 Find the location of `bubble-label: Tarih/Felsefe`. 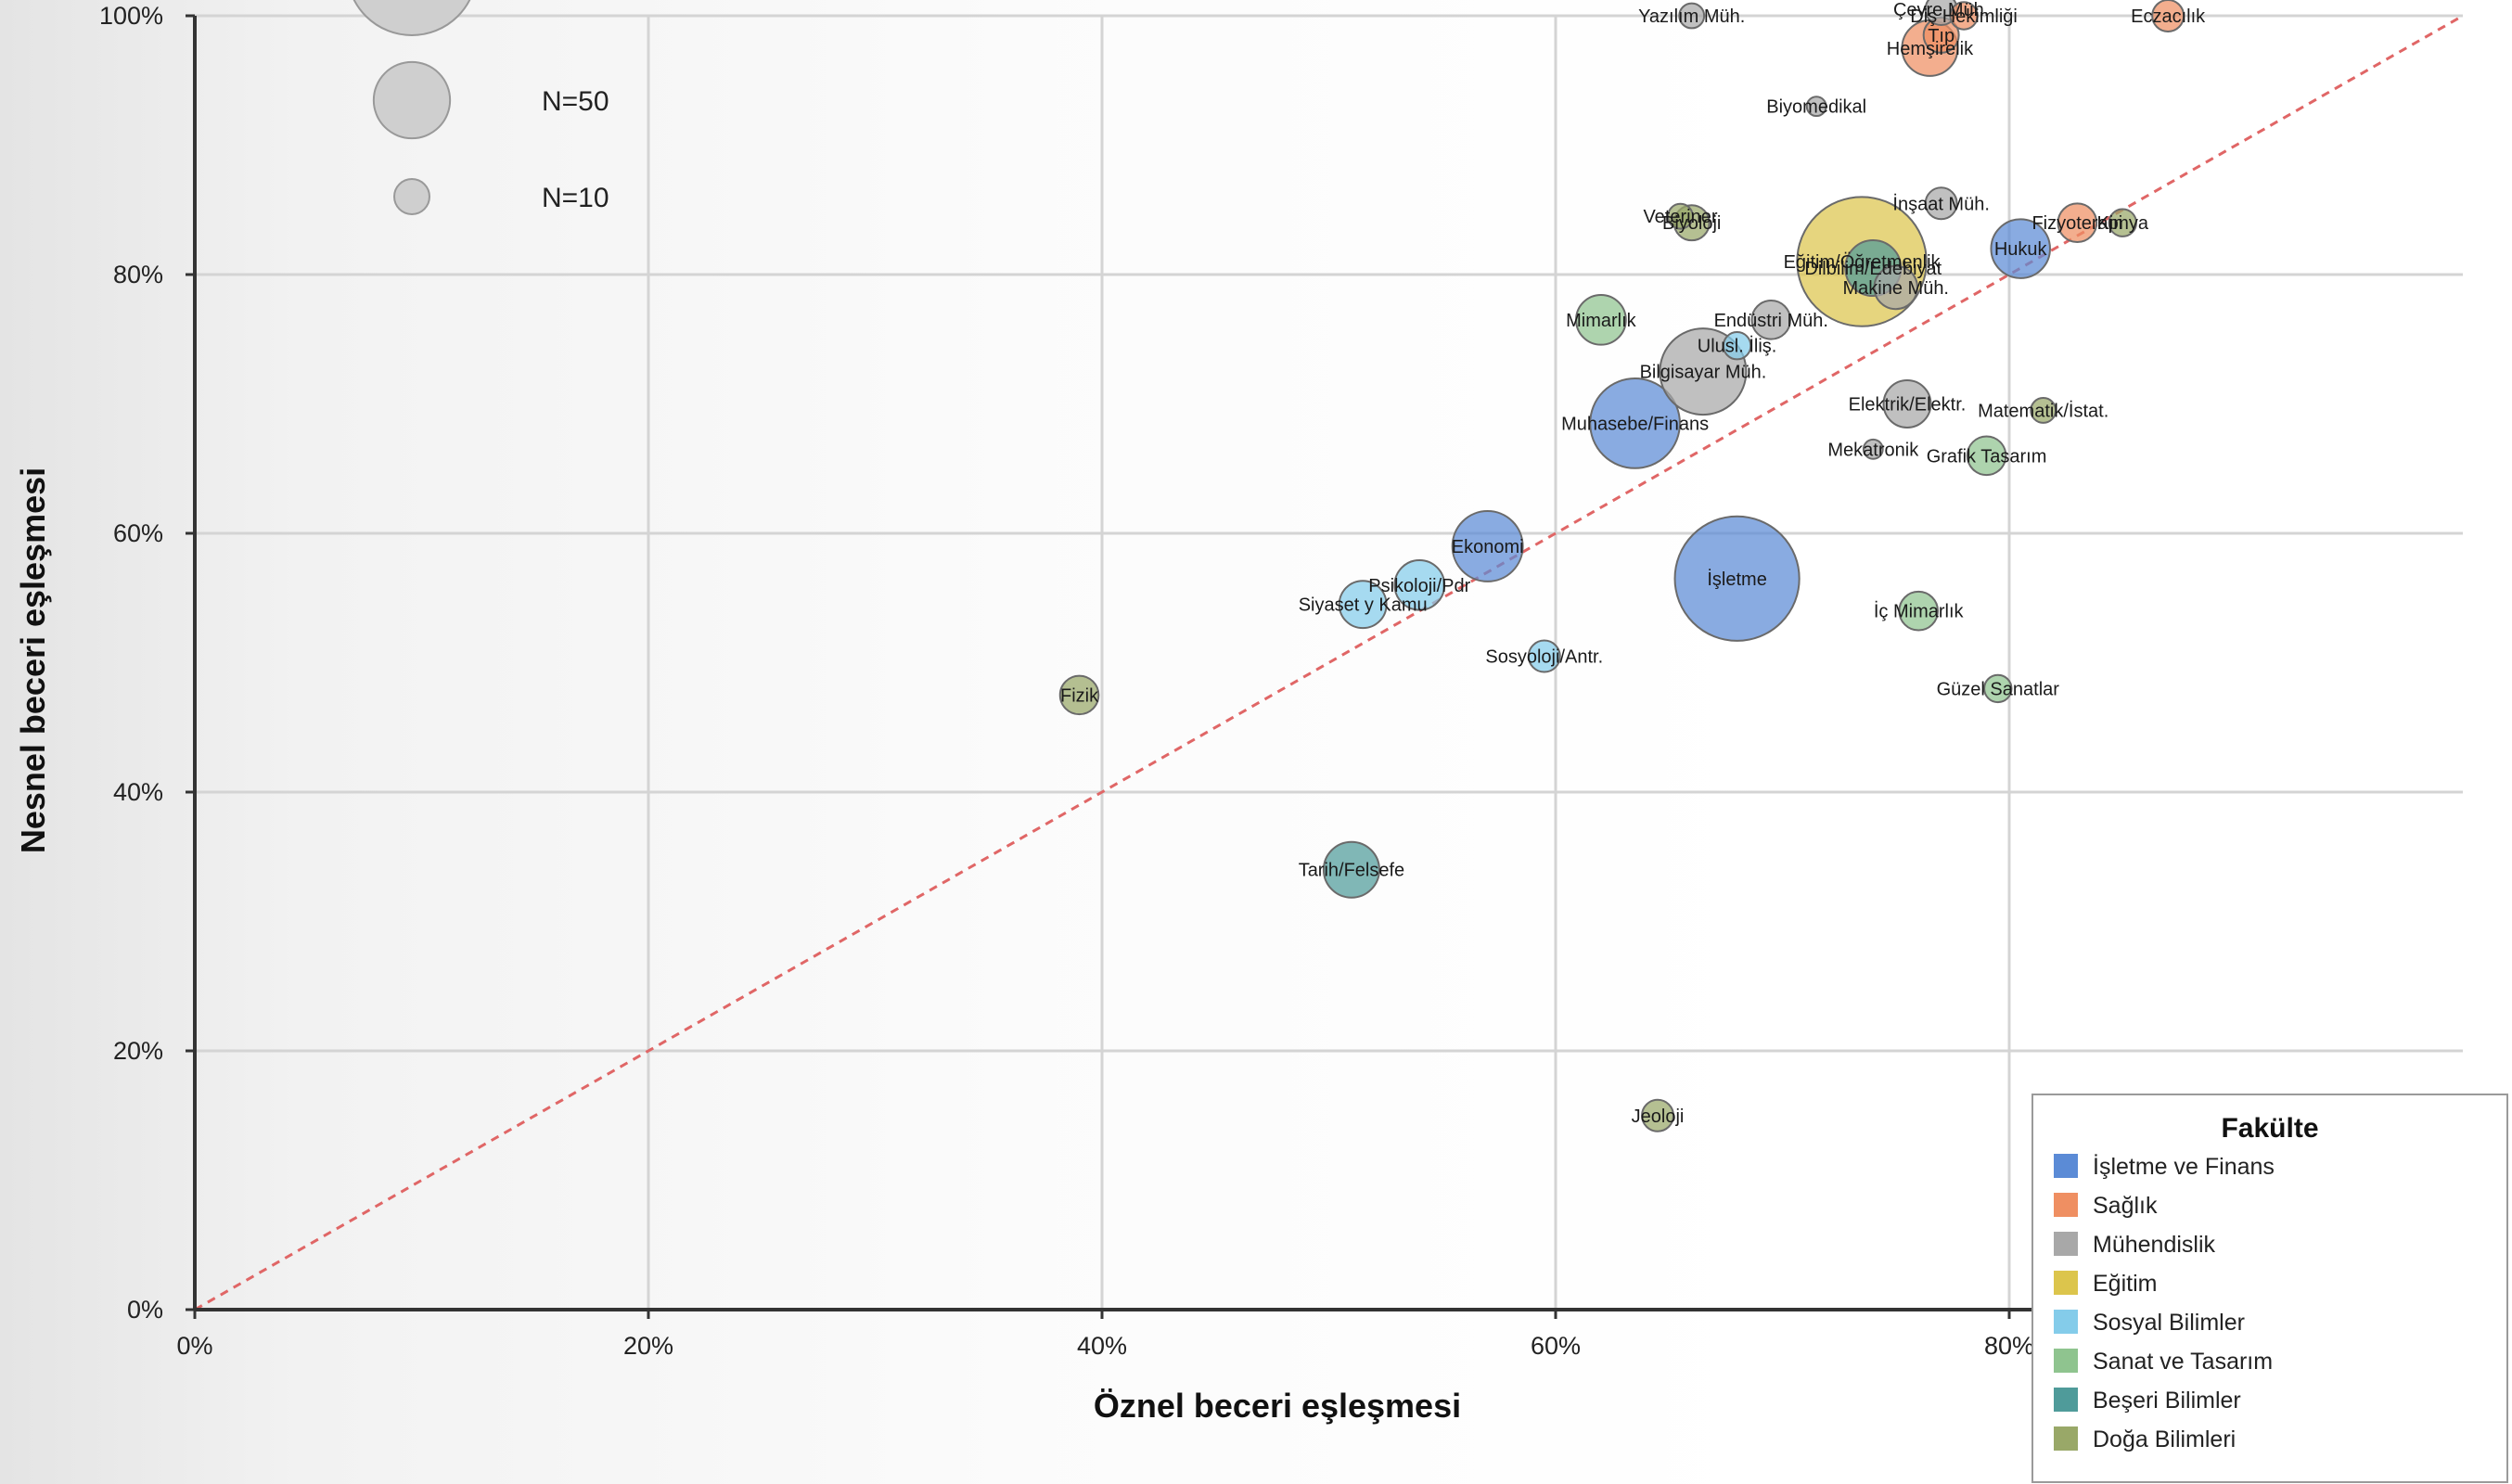

bubble-label: Tarih/Felsefe is located at coordinates (1352, 871).